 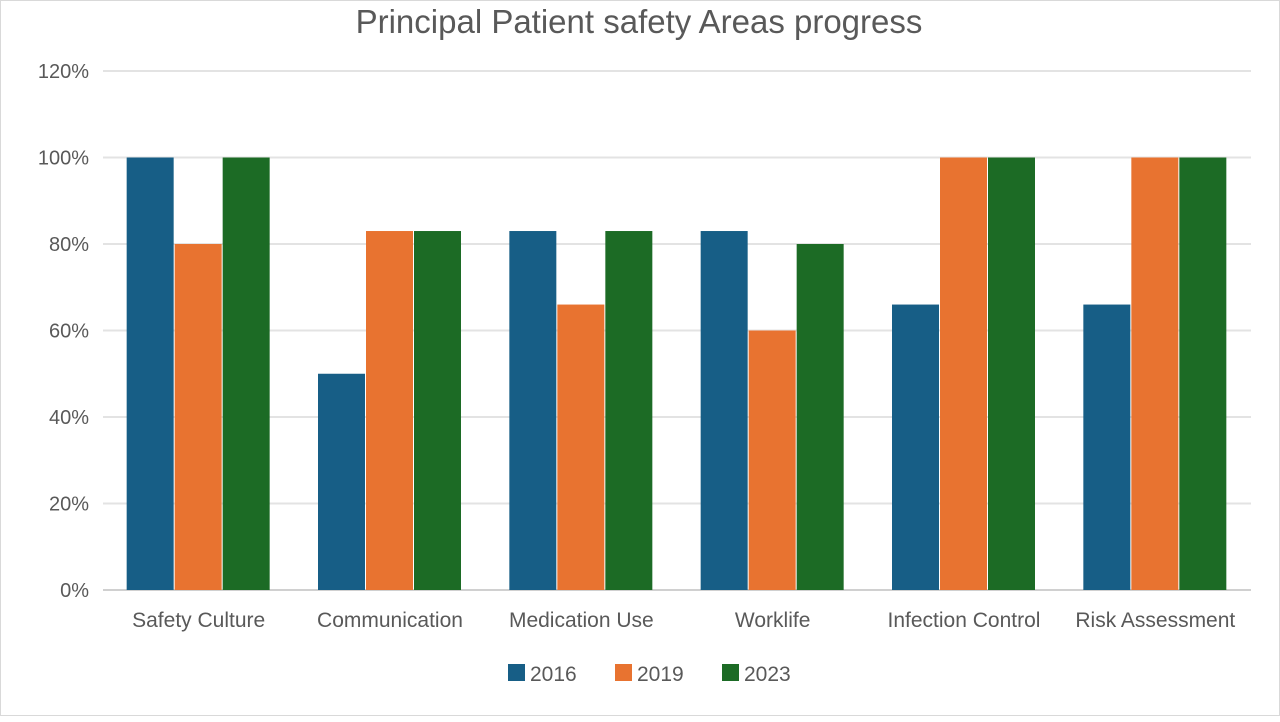 I want to click on legend-label: 2023, so click(x=767, y=674).